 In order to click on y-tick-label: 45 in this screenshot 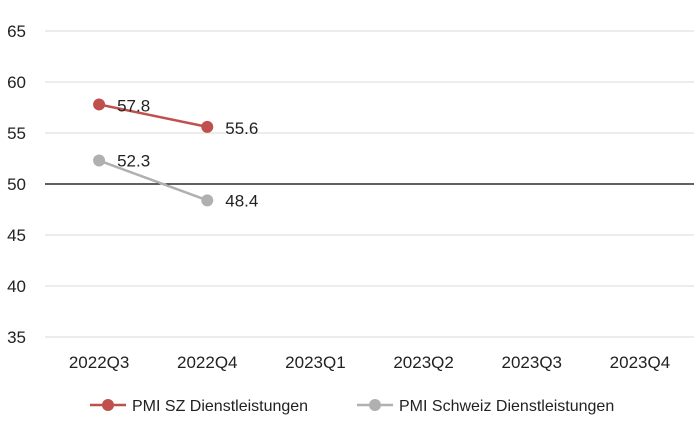, I will do `click(16, 235)`.